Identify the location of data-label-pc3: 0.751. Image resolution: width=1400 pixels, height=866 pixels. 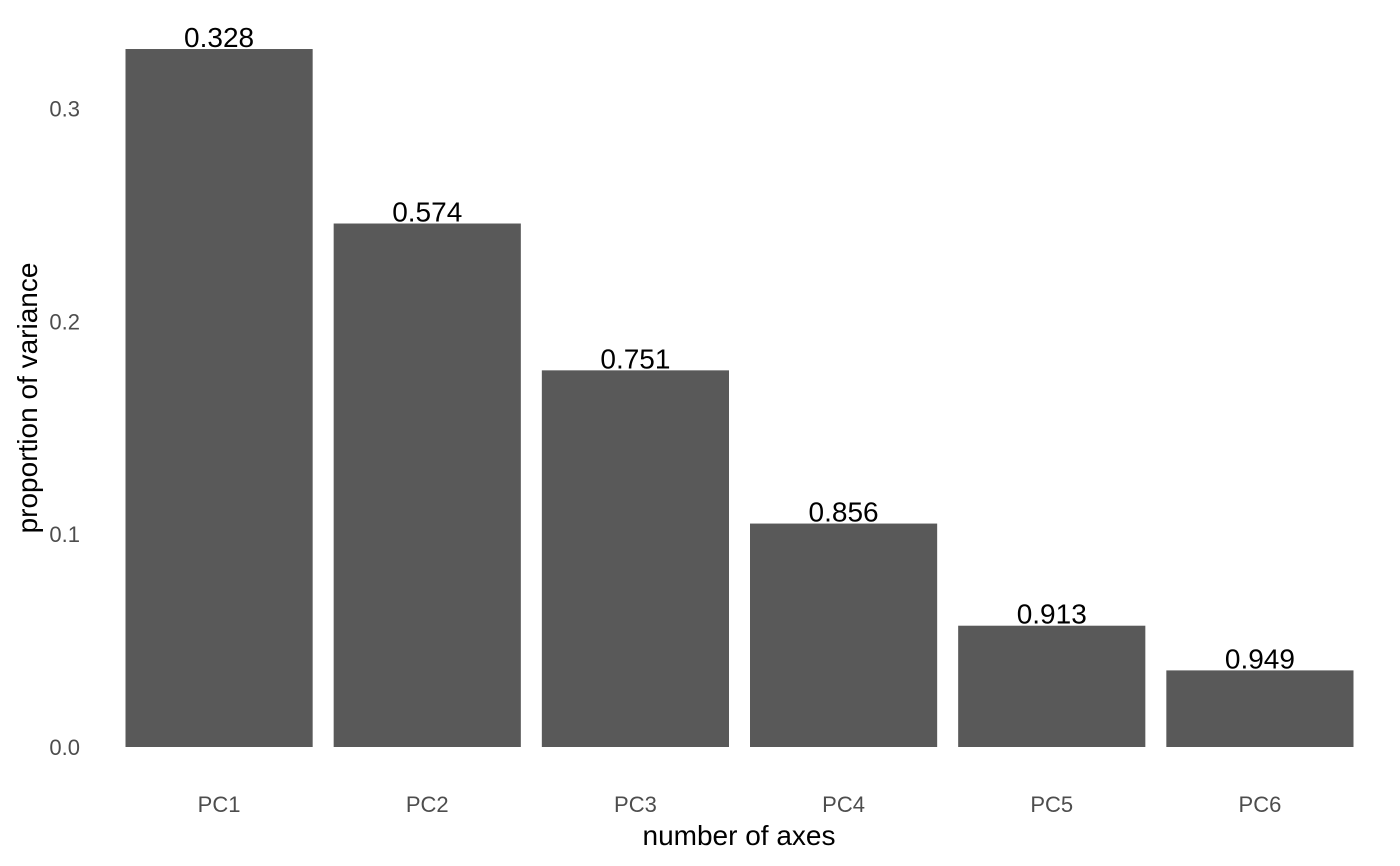
(635, 358).